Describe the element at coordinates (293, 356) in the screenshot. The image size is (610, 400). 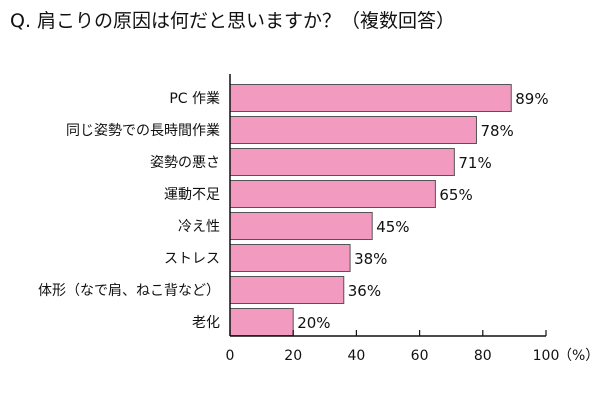
I see `x-tick-label-2: 20` at that location.